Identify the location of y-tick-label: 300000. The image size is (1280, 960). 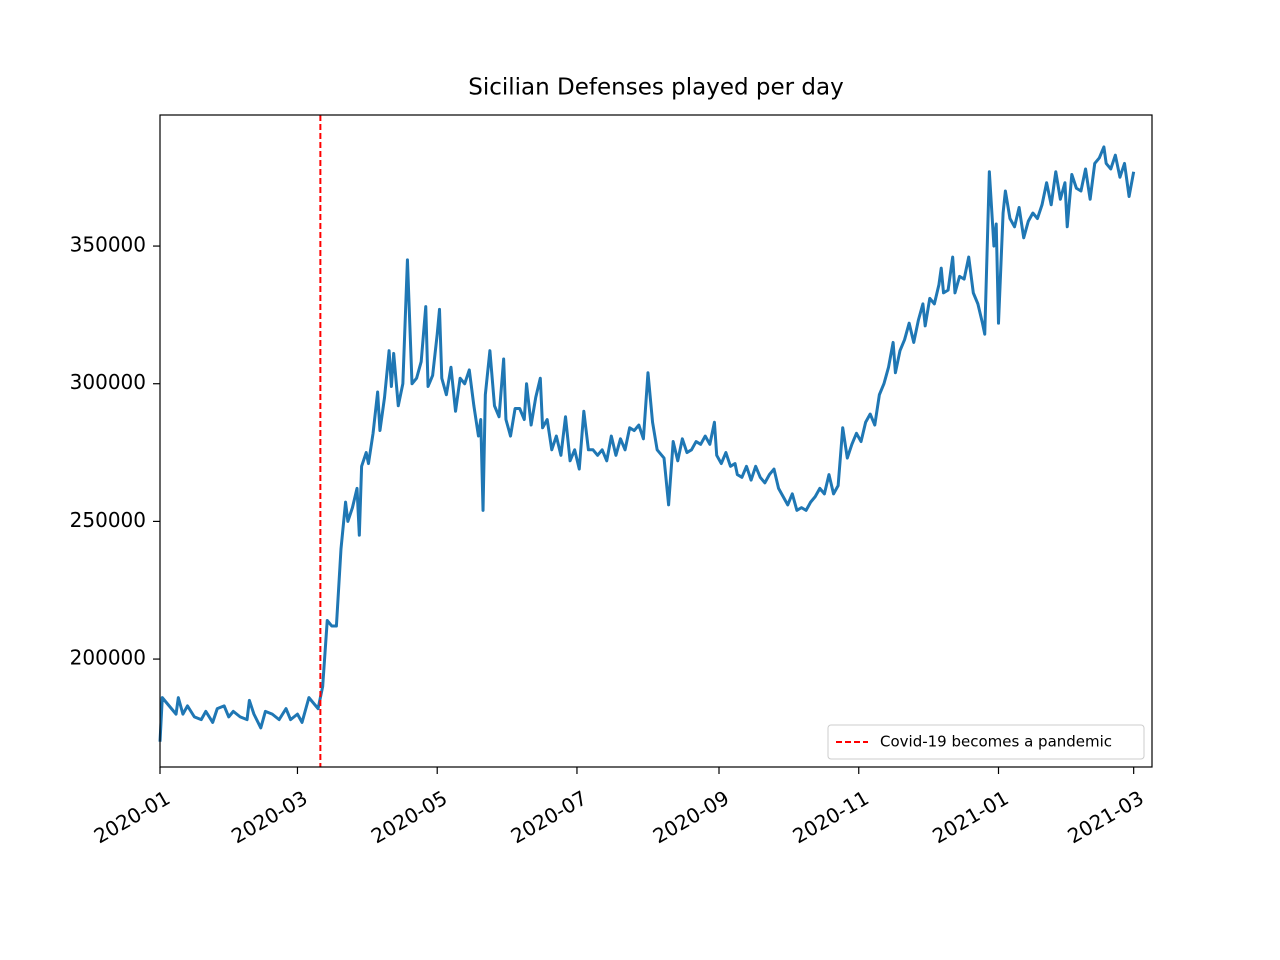
(108, 382).